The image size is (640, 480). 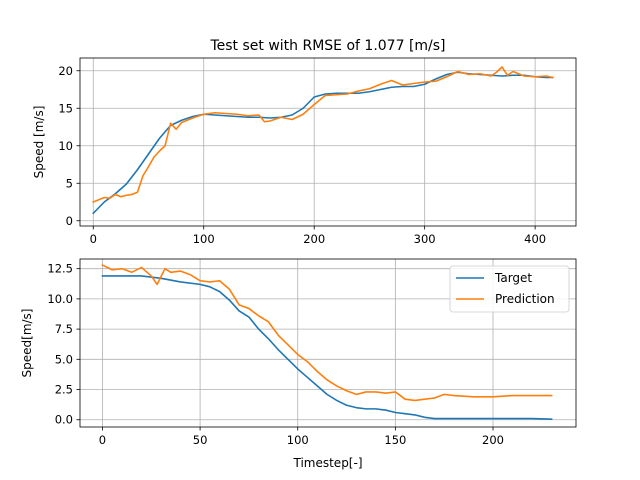 I want to click on top-x-tick-label: 0, so click(x=93, y=239).